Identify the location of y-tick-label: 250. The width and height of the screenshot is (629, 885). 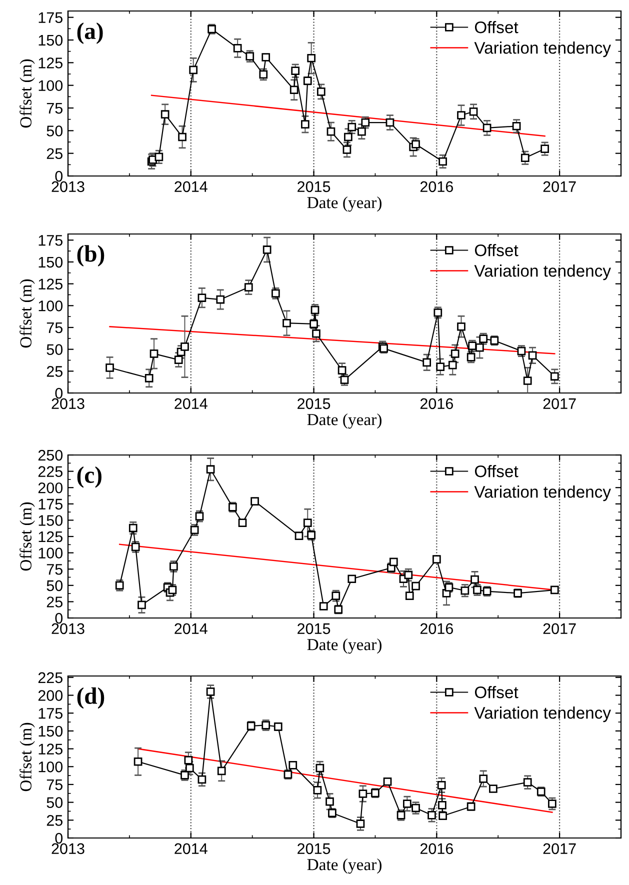
(50, 455).